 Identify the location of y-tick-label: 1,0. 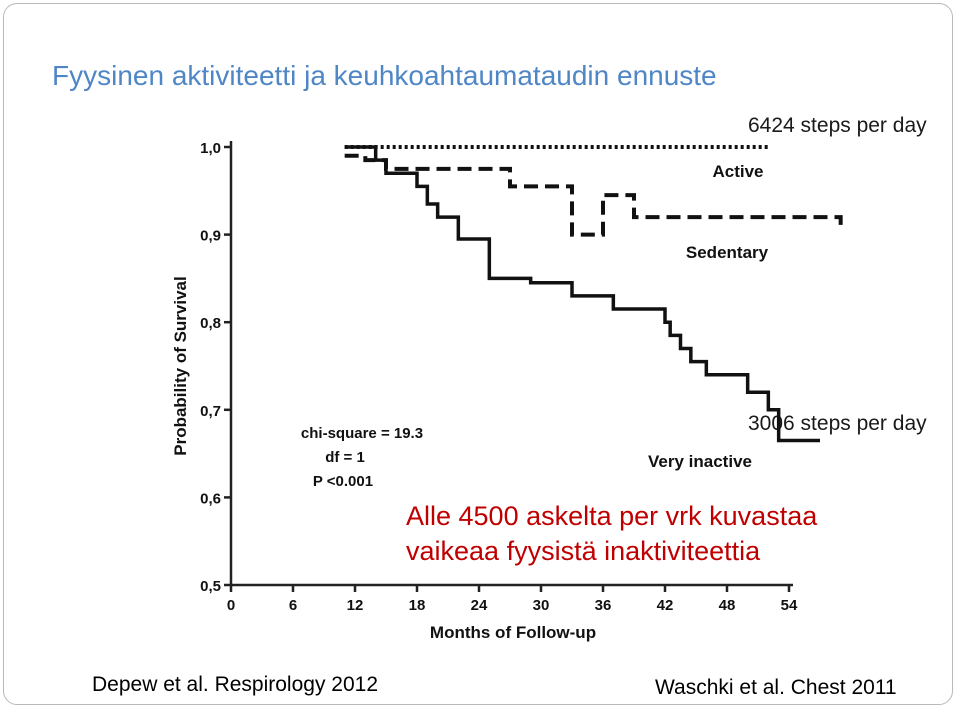
(210, 148).